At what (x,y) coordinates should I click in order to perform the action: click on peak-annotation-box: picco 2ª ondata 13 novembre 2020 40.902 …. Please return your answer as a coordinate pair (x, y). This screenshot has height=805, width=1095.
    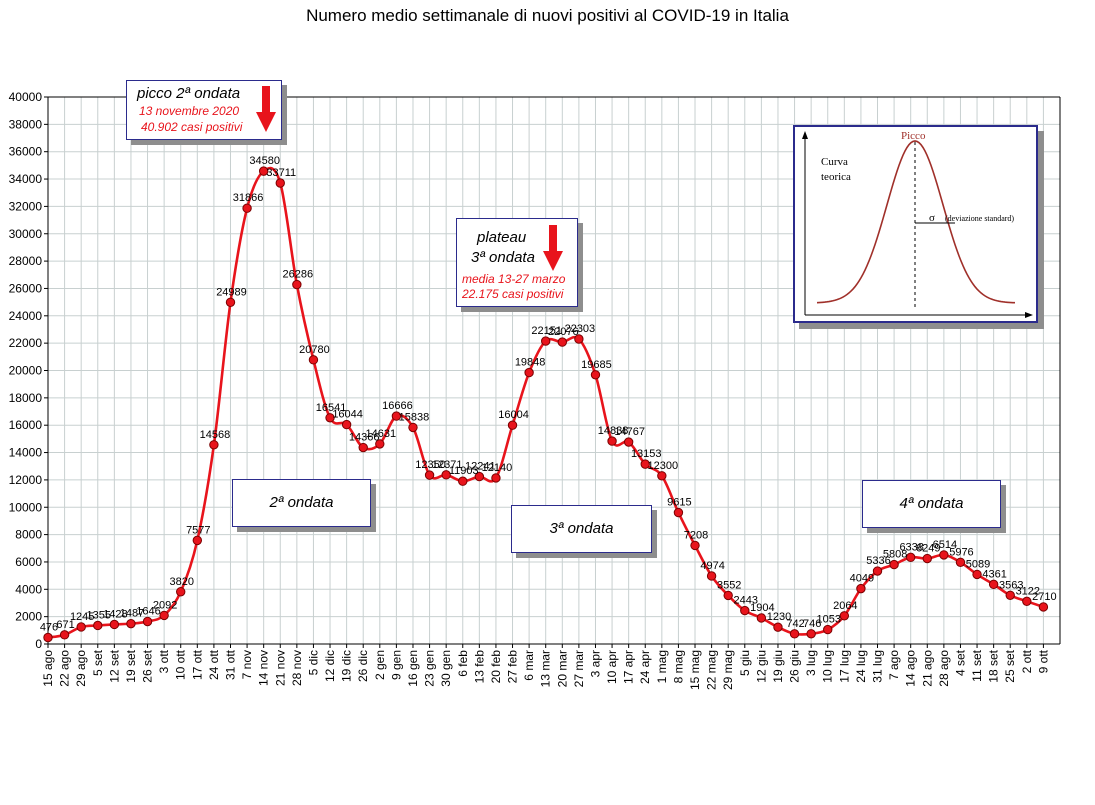
    Looking at the image, I should click on (204, 110).